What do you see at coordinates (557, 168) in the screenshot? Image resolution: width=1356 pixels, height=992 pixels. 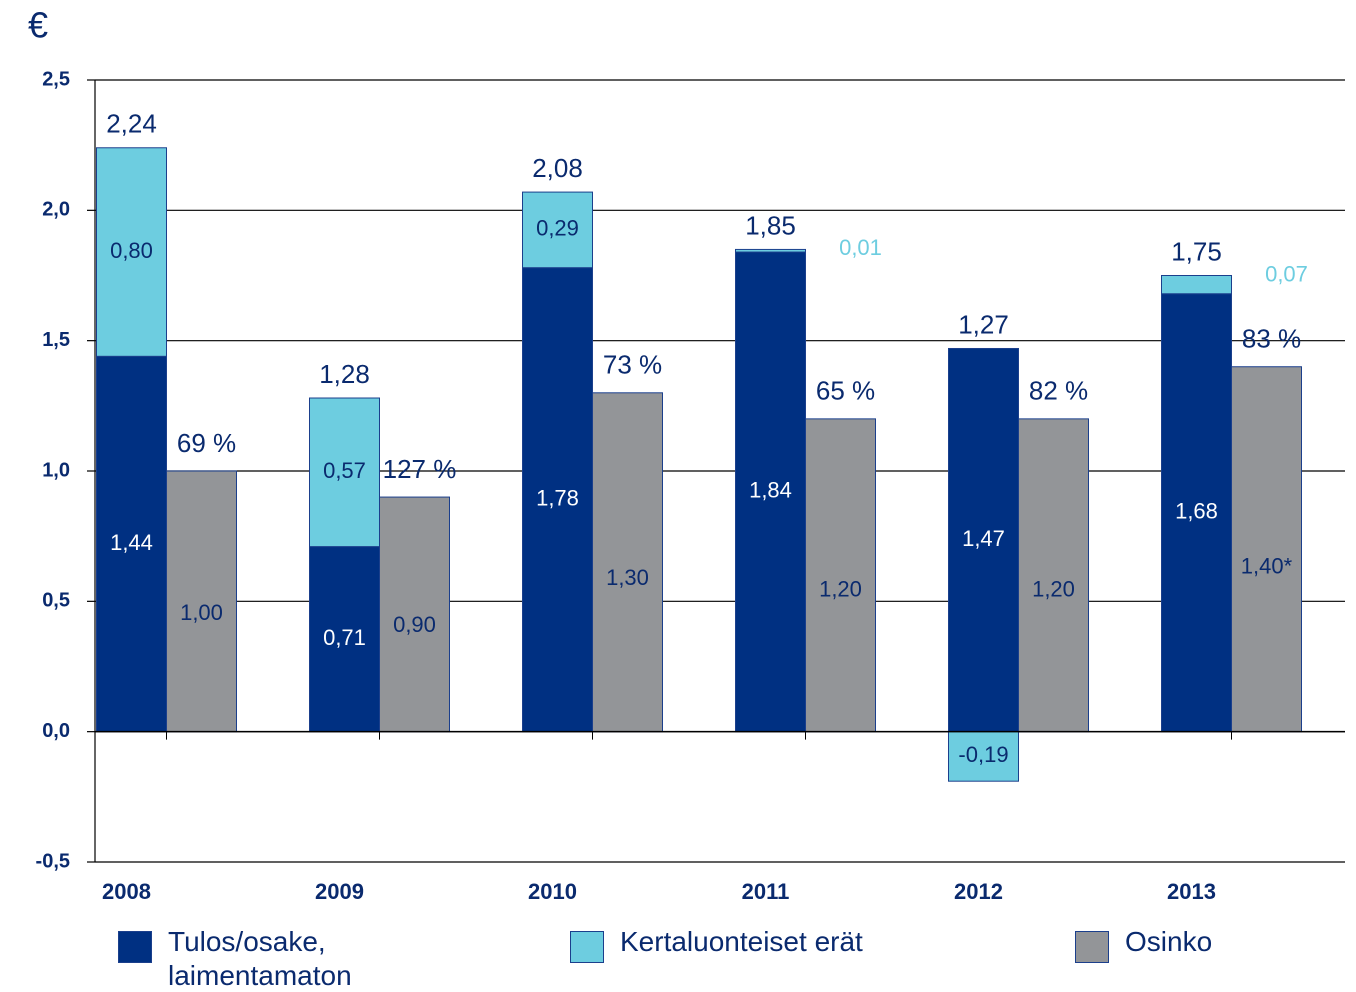 I see `total-label: 2,08` at bounding box center [557, 168].